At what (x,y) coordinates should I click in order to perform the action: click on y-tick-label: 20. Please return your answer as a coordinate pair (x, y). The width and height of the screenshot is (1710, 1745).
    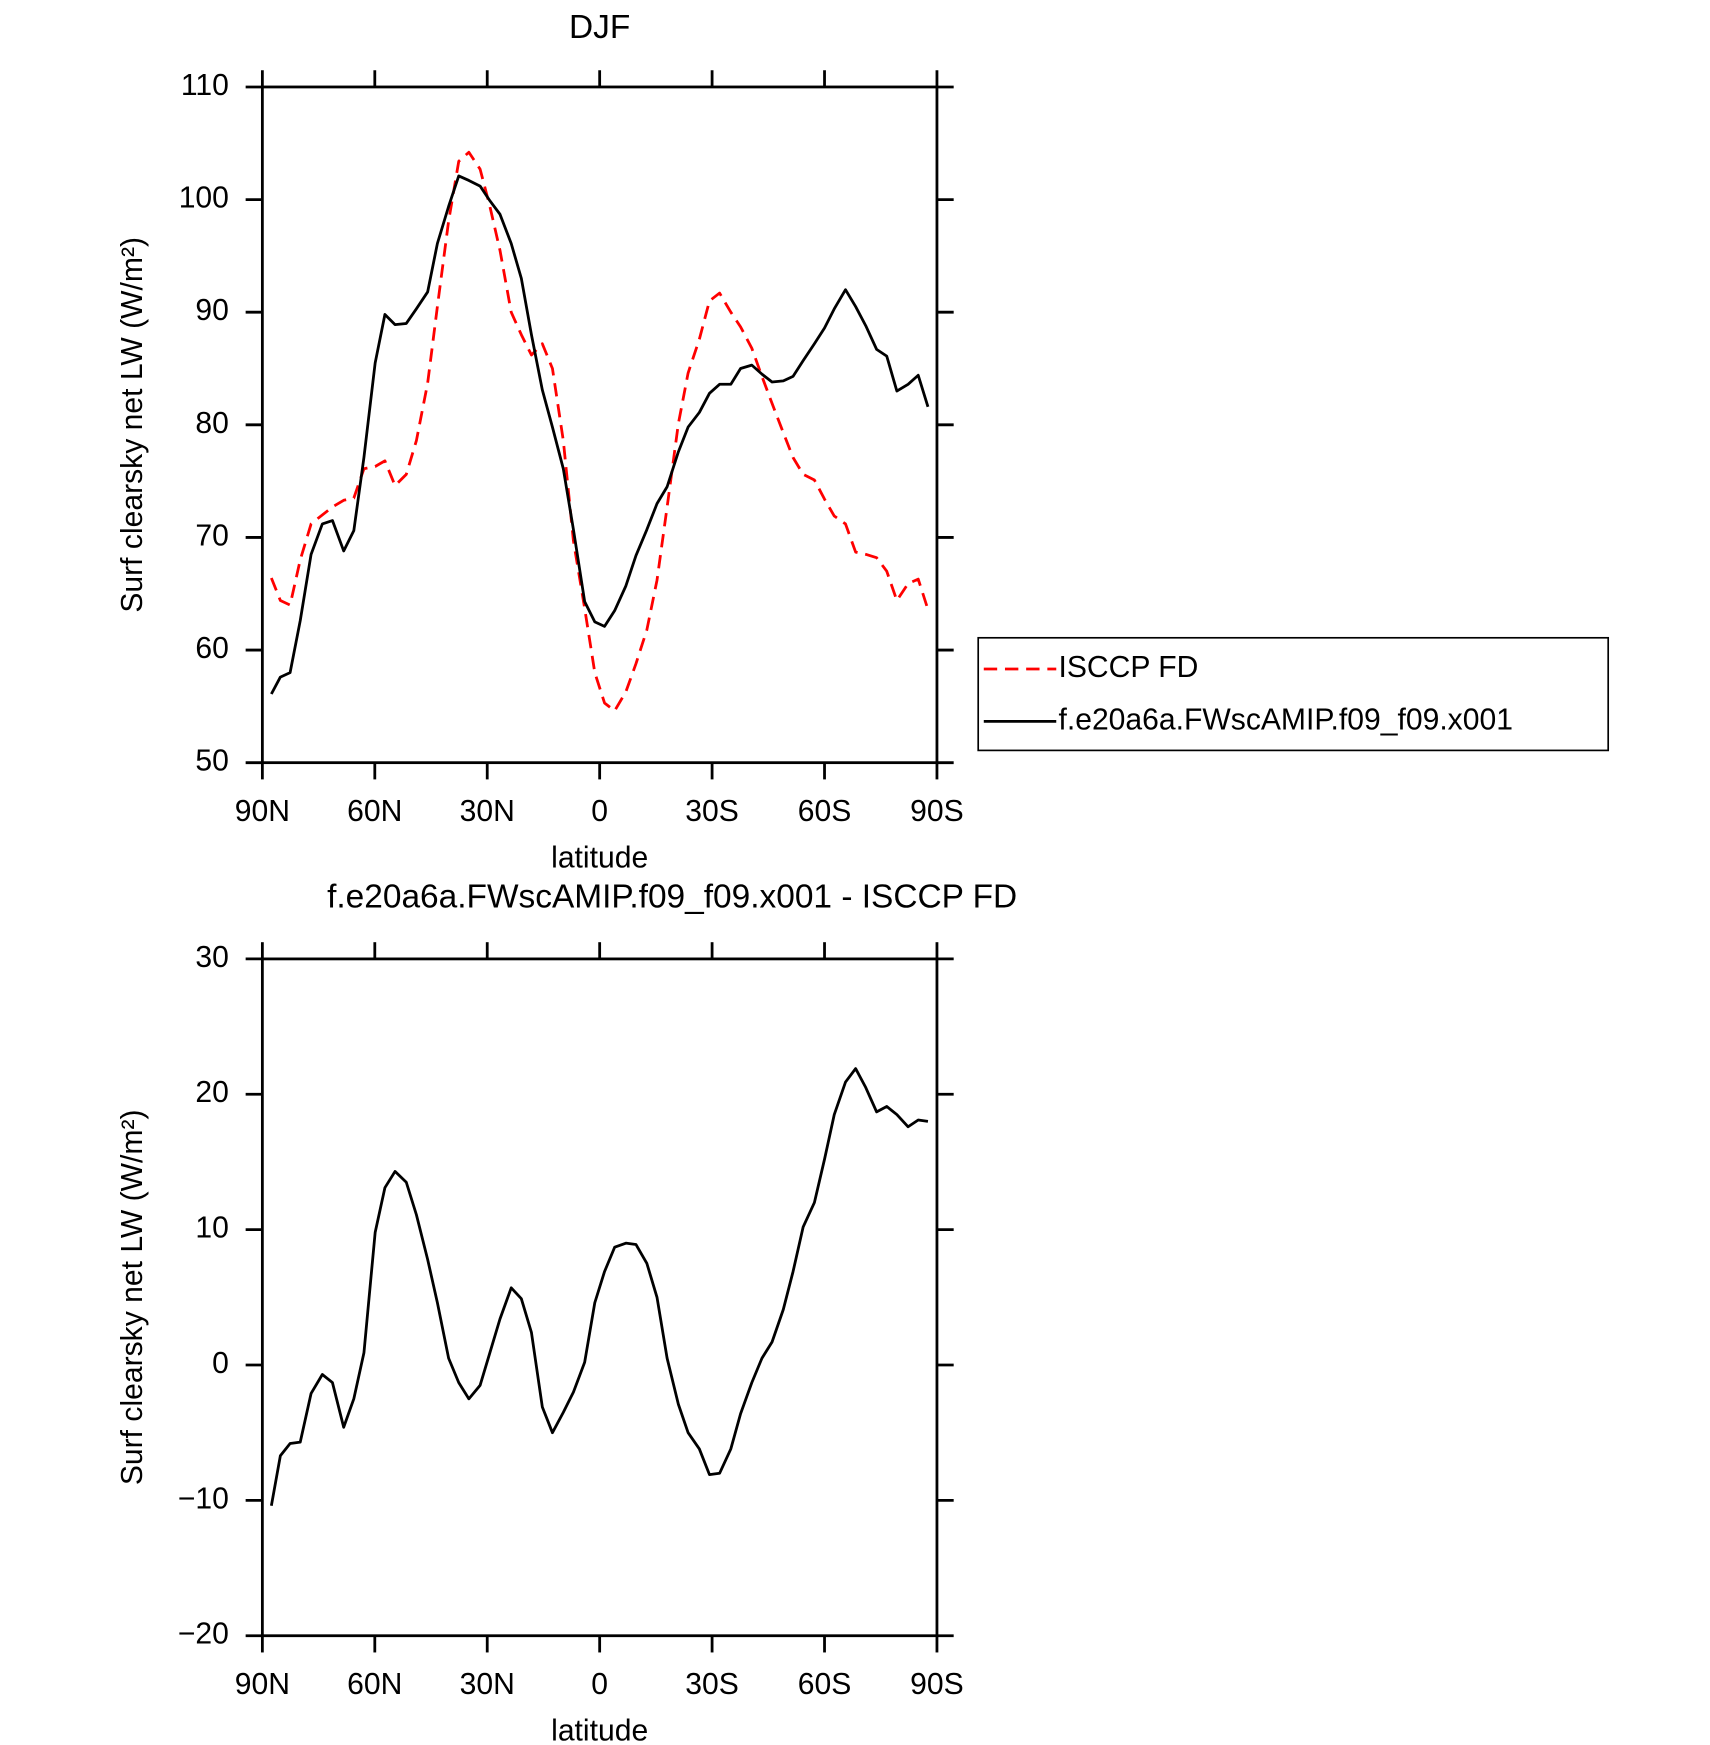
    Looking at the image, I should click on (211, 1092).